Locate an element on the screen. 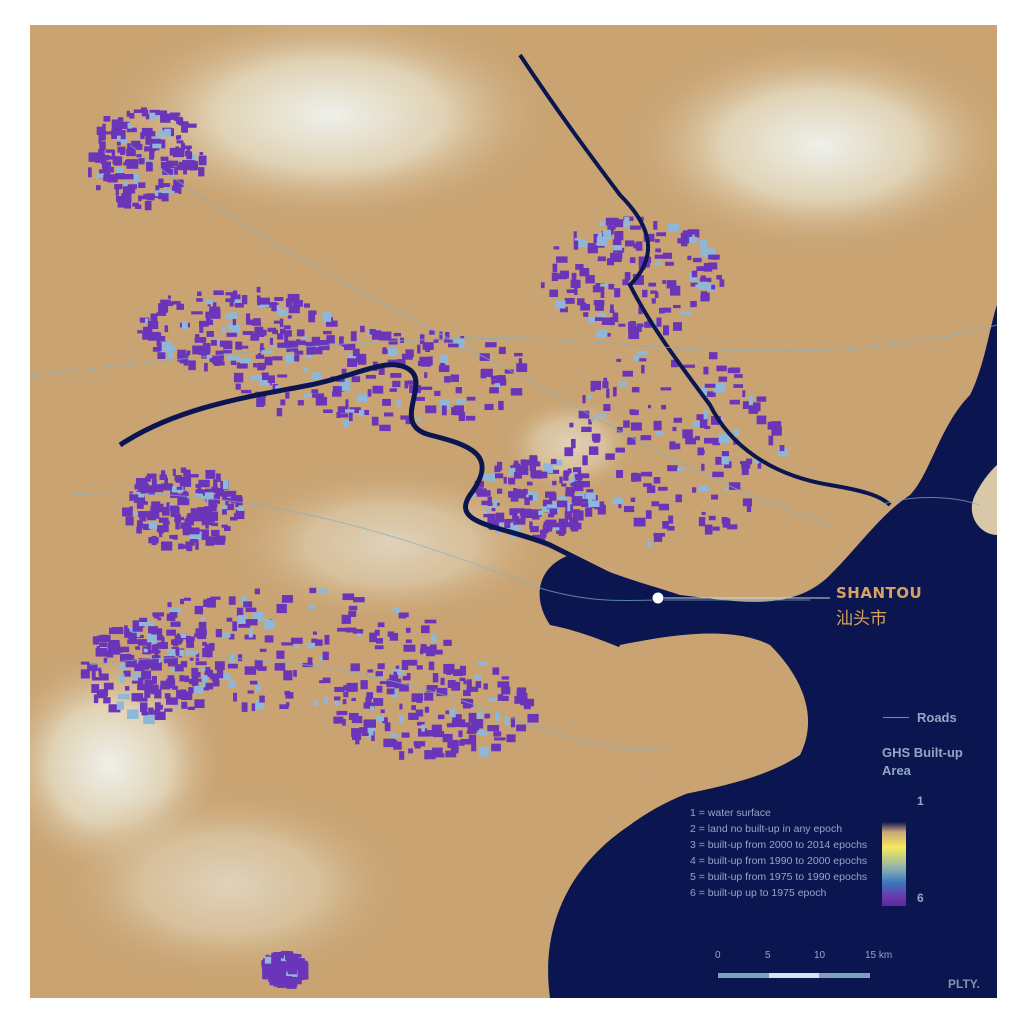 The height and width of the screenshot is (1024, 1024). city-marker is located at coordinates (658, 598).